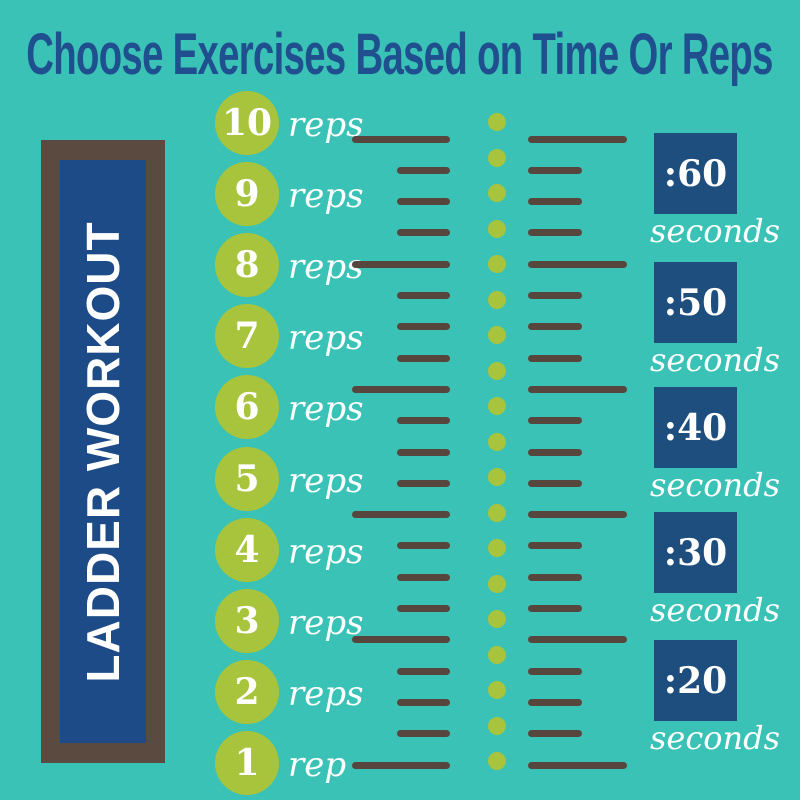 This screenshot has height=800, width=800. Describe the element at coordinates (695, 302) in the screenshot. I see `time-badge: :50` at that location.